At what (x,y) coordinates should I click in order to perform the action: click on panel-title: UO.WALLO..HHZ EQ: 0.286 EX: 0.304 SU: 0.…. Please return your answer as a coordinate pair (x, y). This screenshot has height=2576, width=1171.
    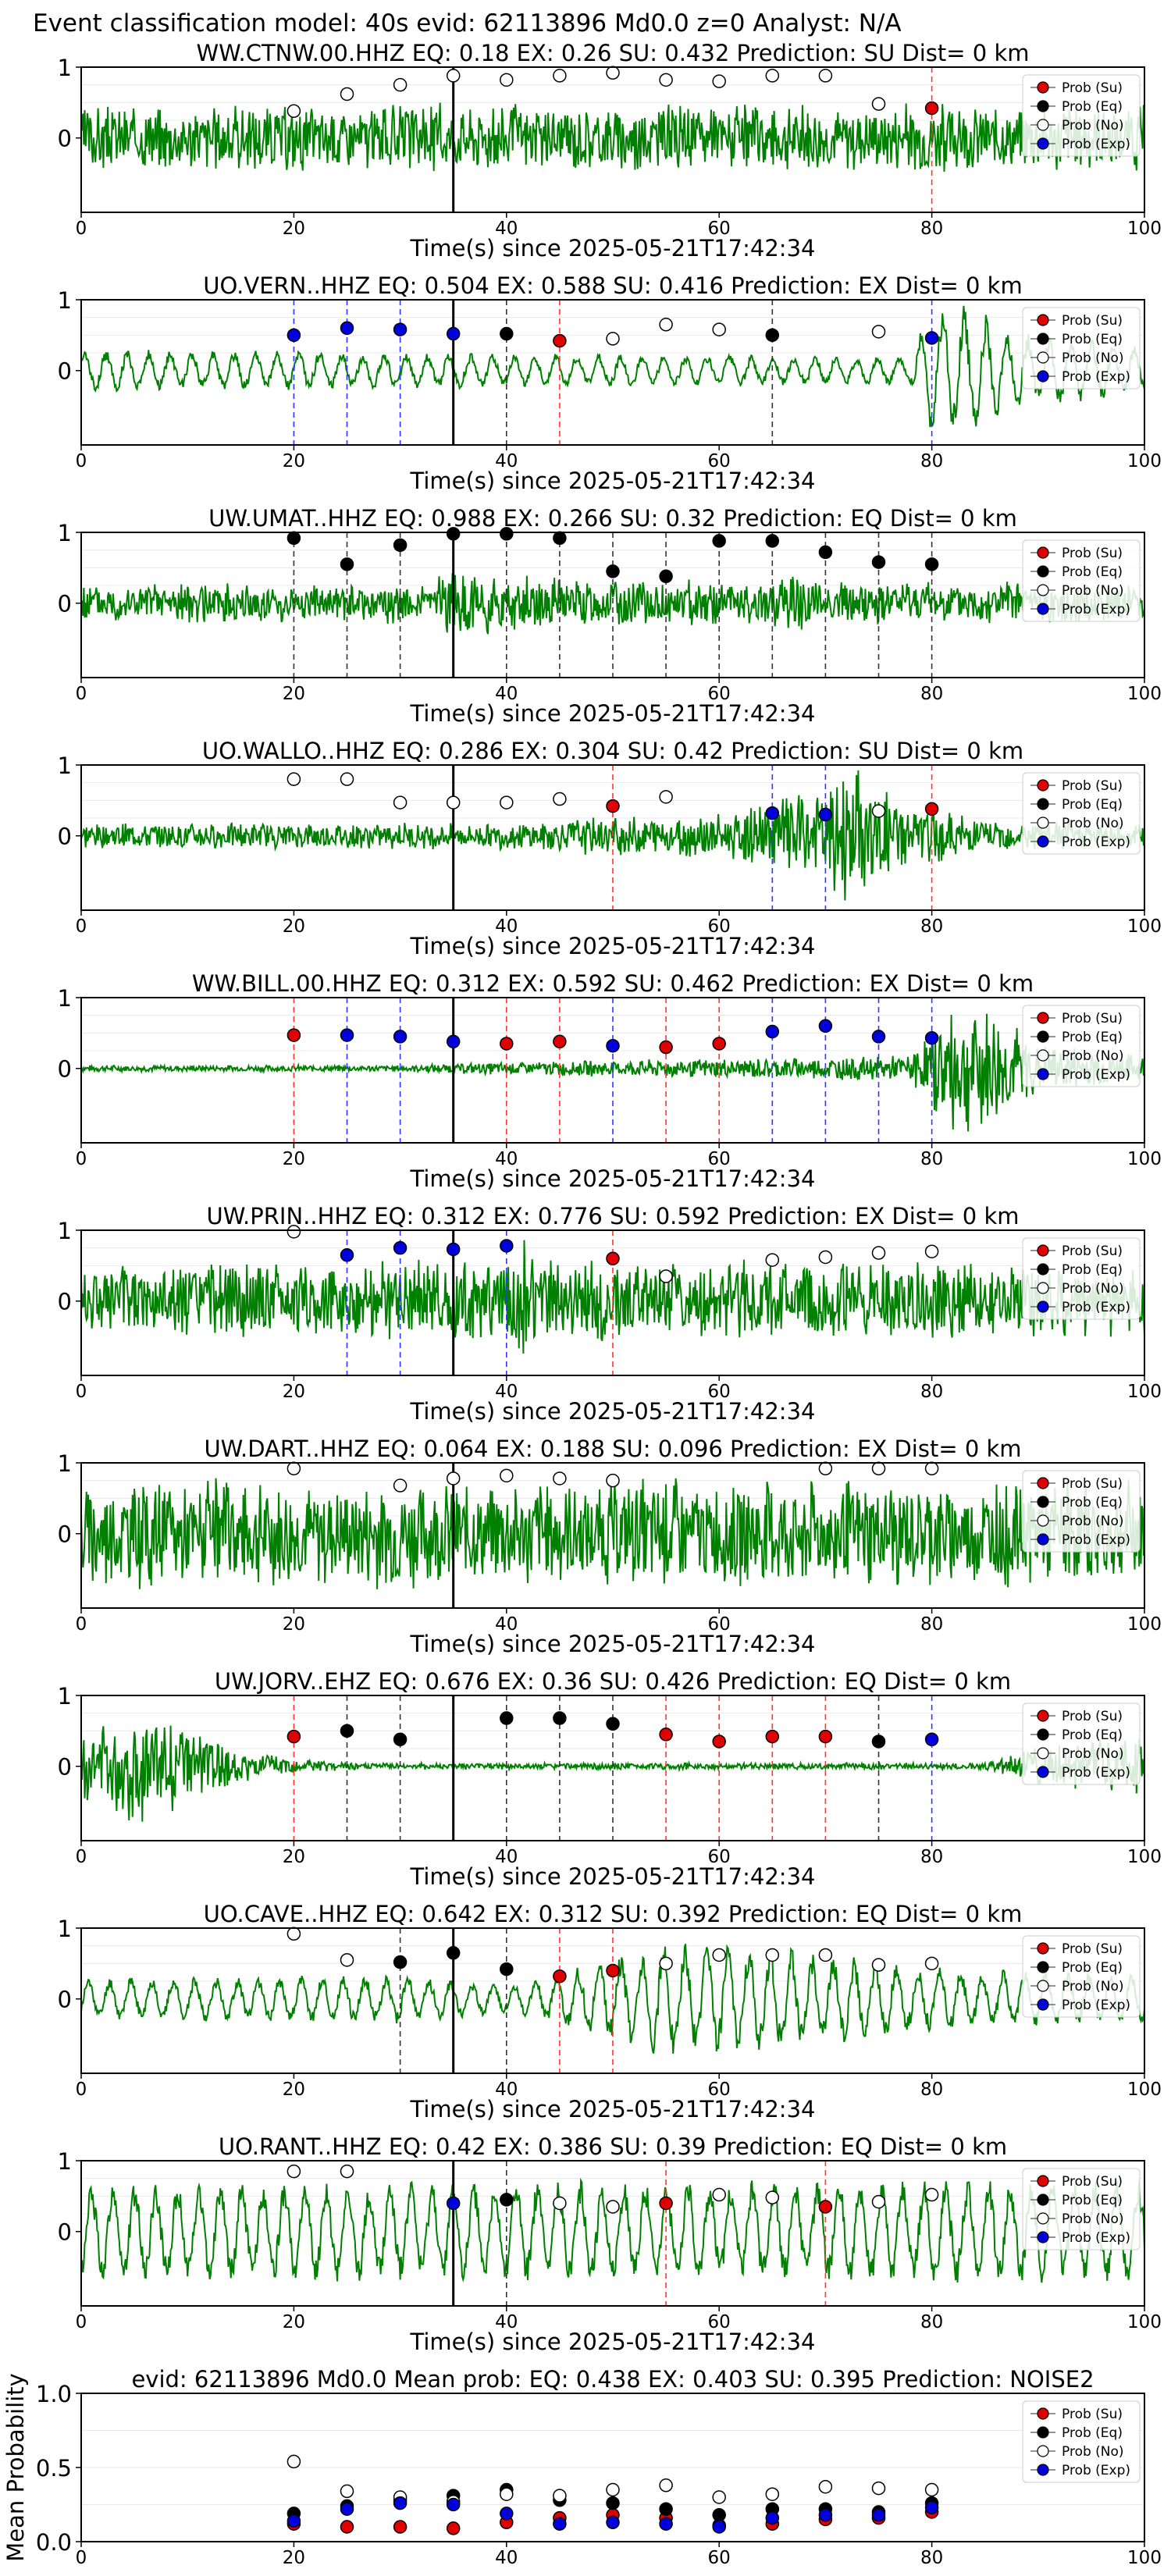
    Looking at the image, I should click on (612, 751).